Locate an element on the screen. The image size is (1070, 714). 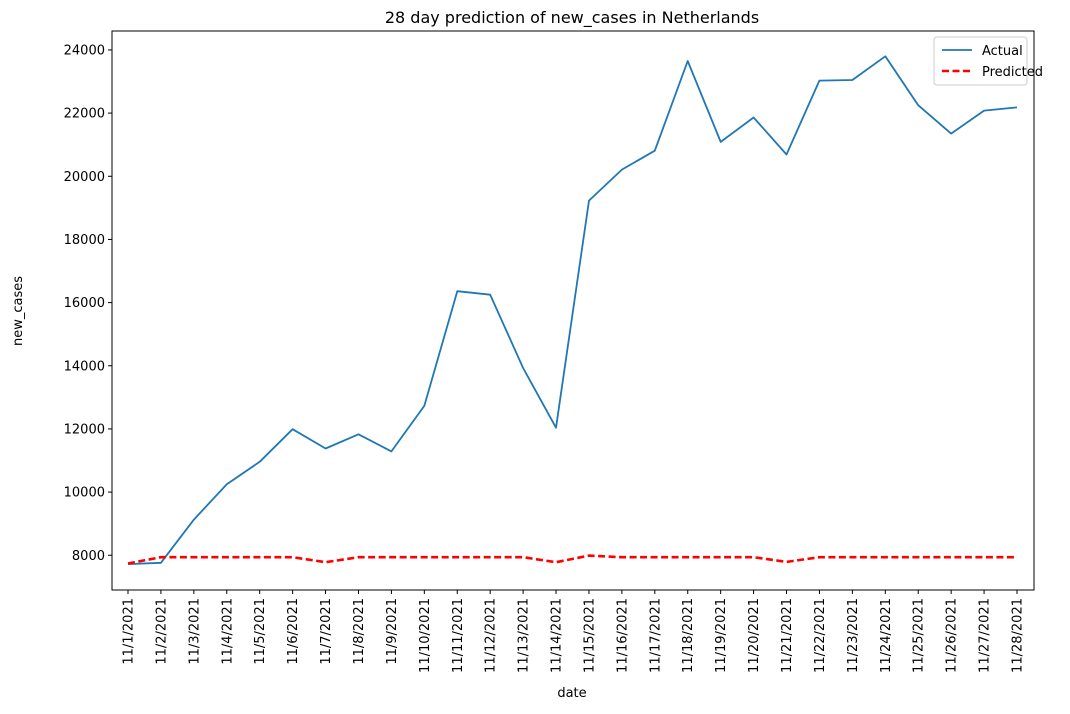
x-tick-label: 11/6/2021 is located at coordinates (293, 631).